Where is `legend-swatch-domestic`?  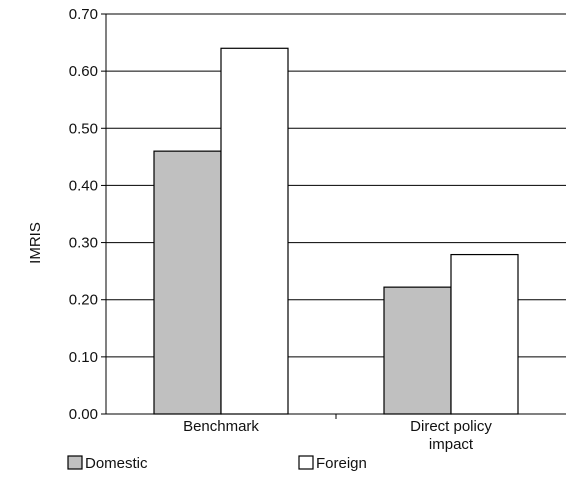
legend-swatch-domestic is located at coordinates (75, 462).